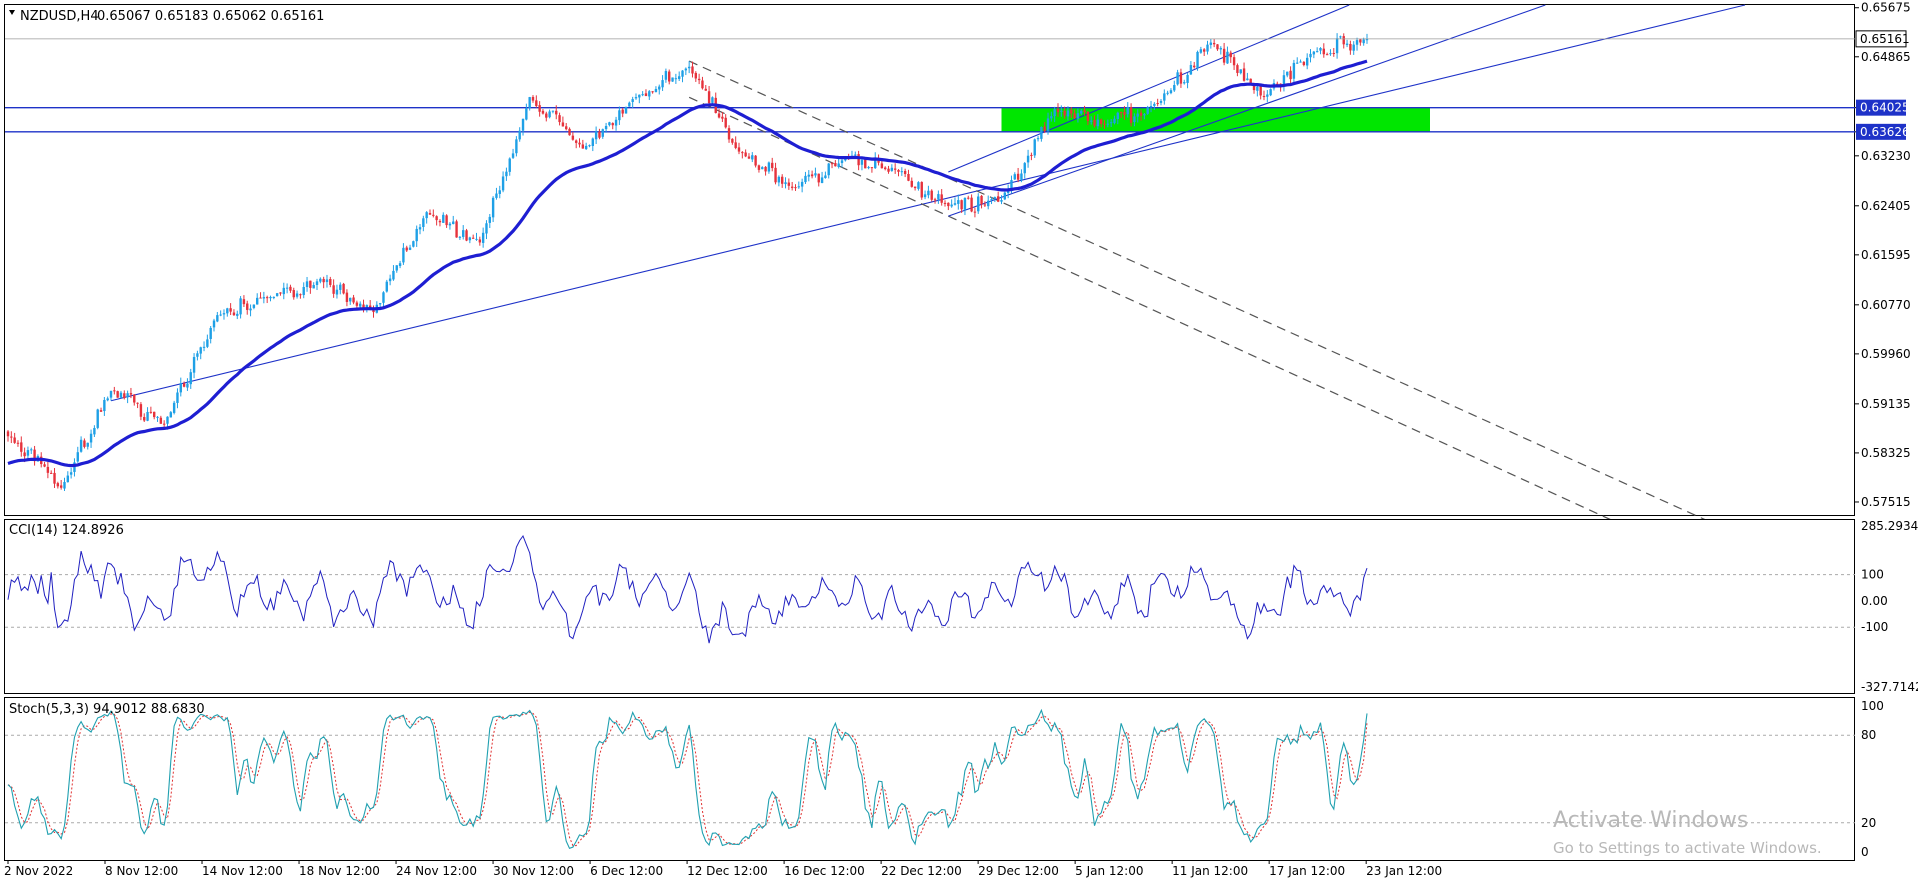  What do you see at coordinates (1865, 852) in the screenshot?
I see `stoch-tick-label: 0` at bounding box center [1865, 852].